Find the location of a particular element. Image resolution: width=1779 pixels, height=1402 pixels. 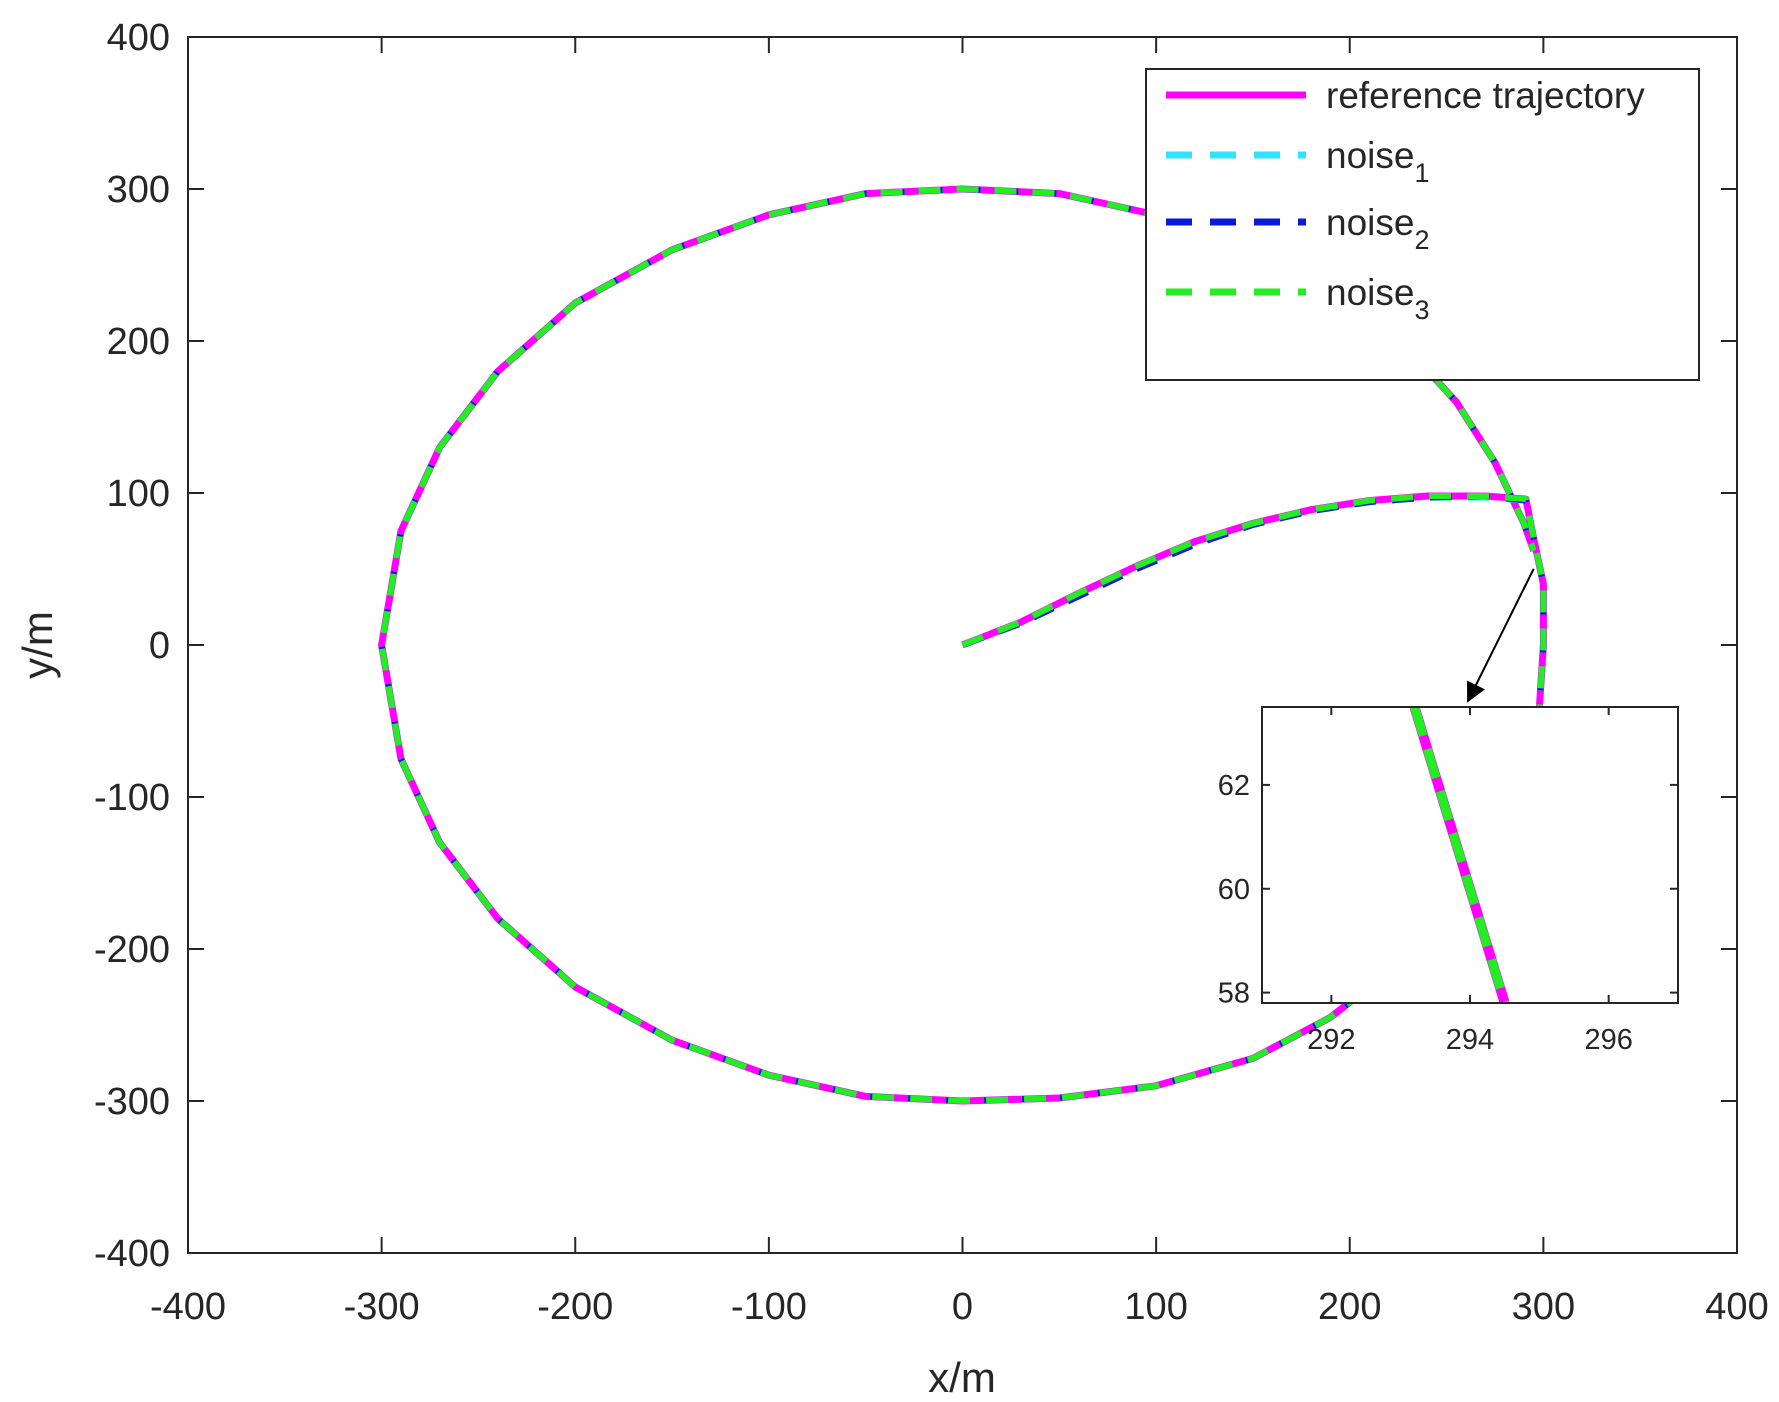

x-tick-label: -300 is located at coordinates (382, 1307).